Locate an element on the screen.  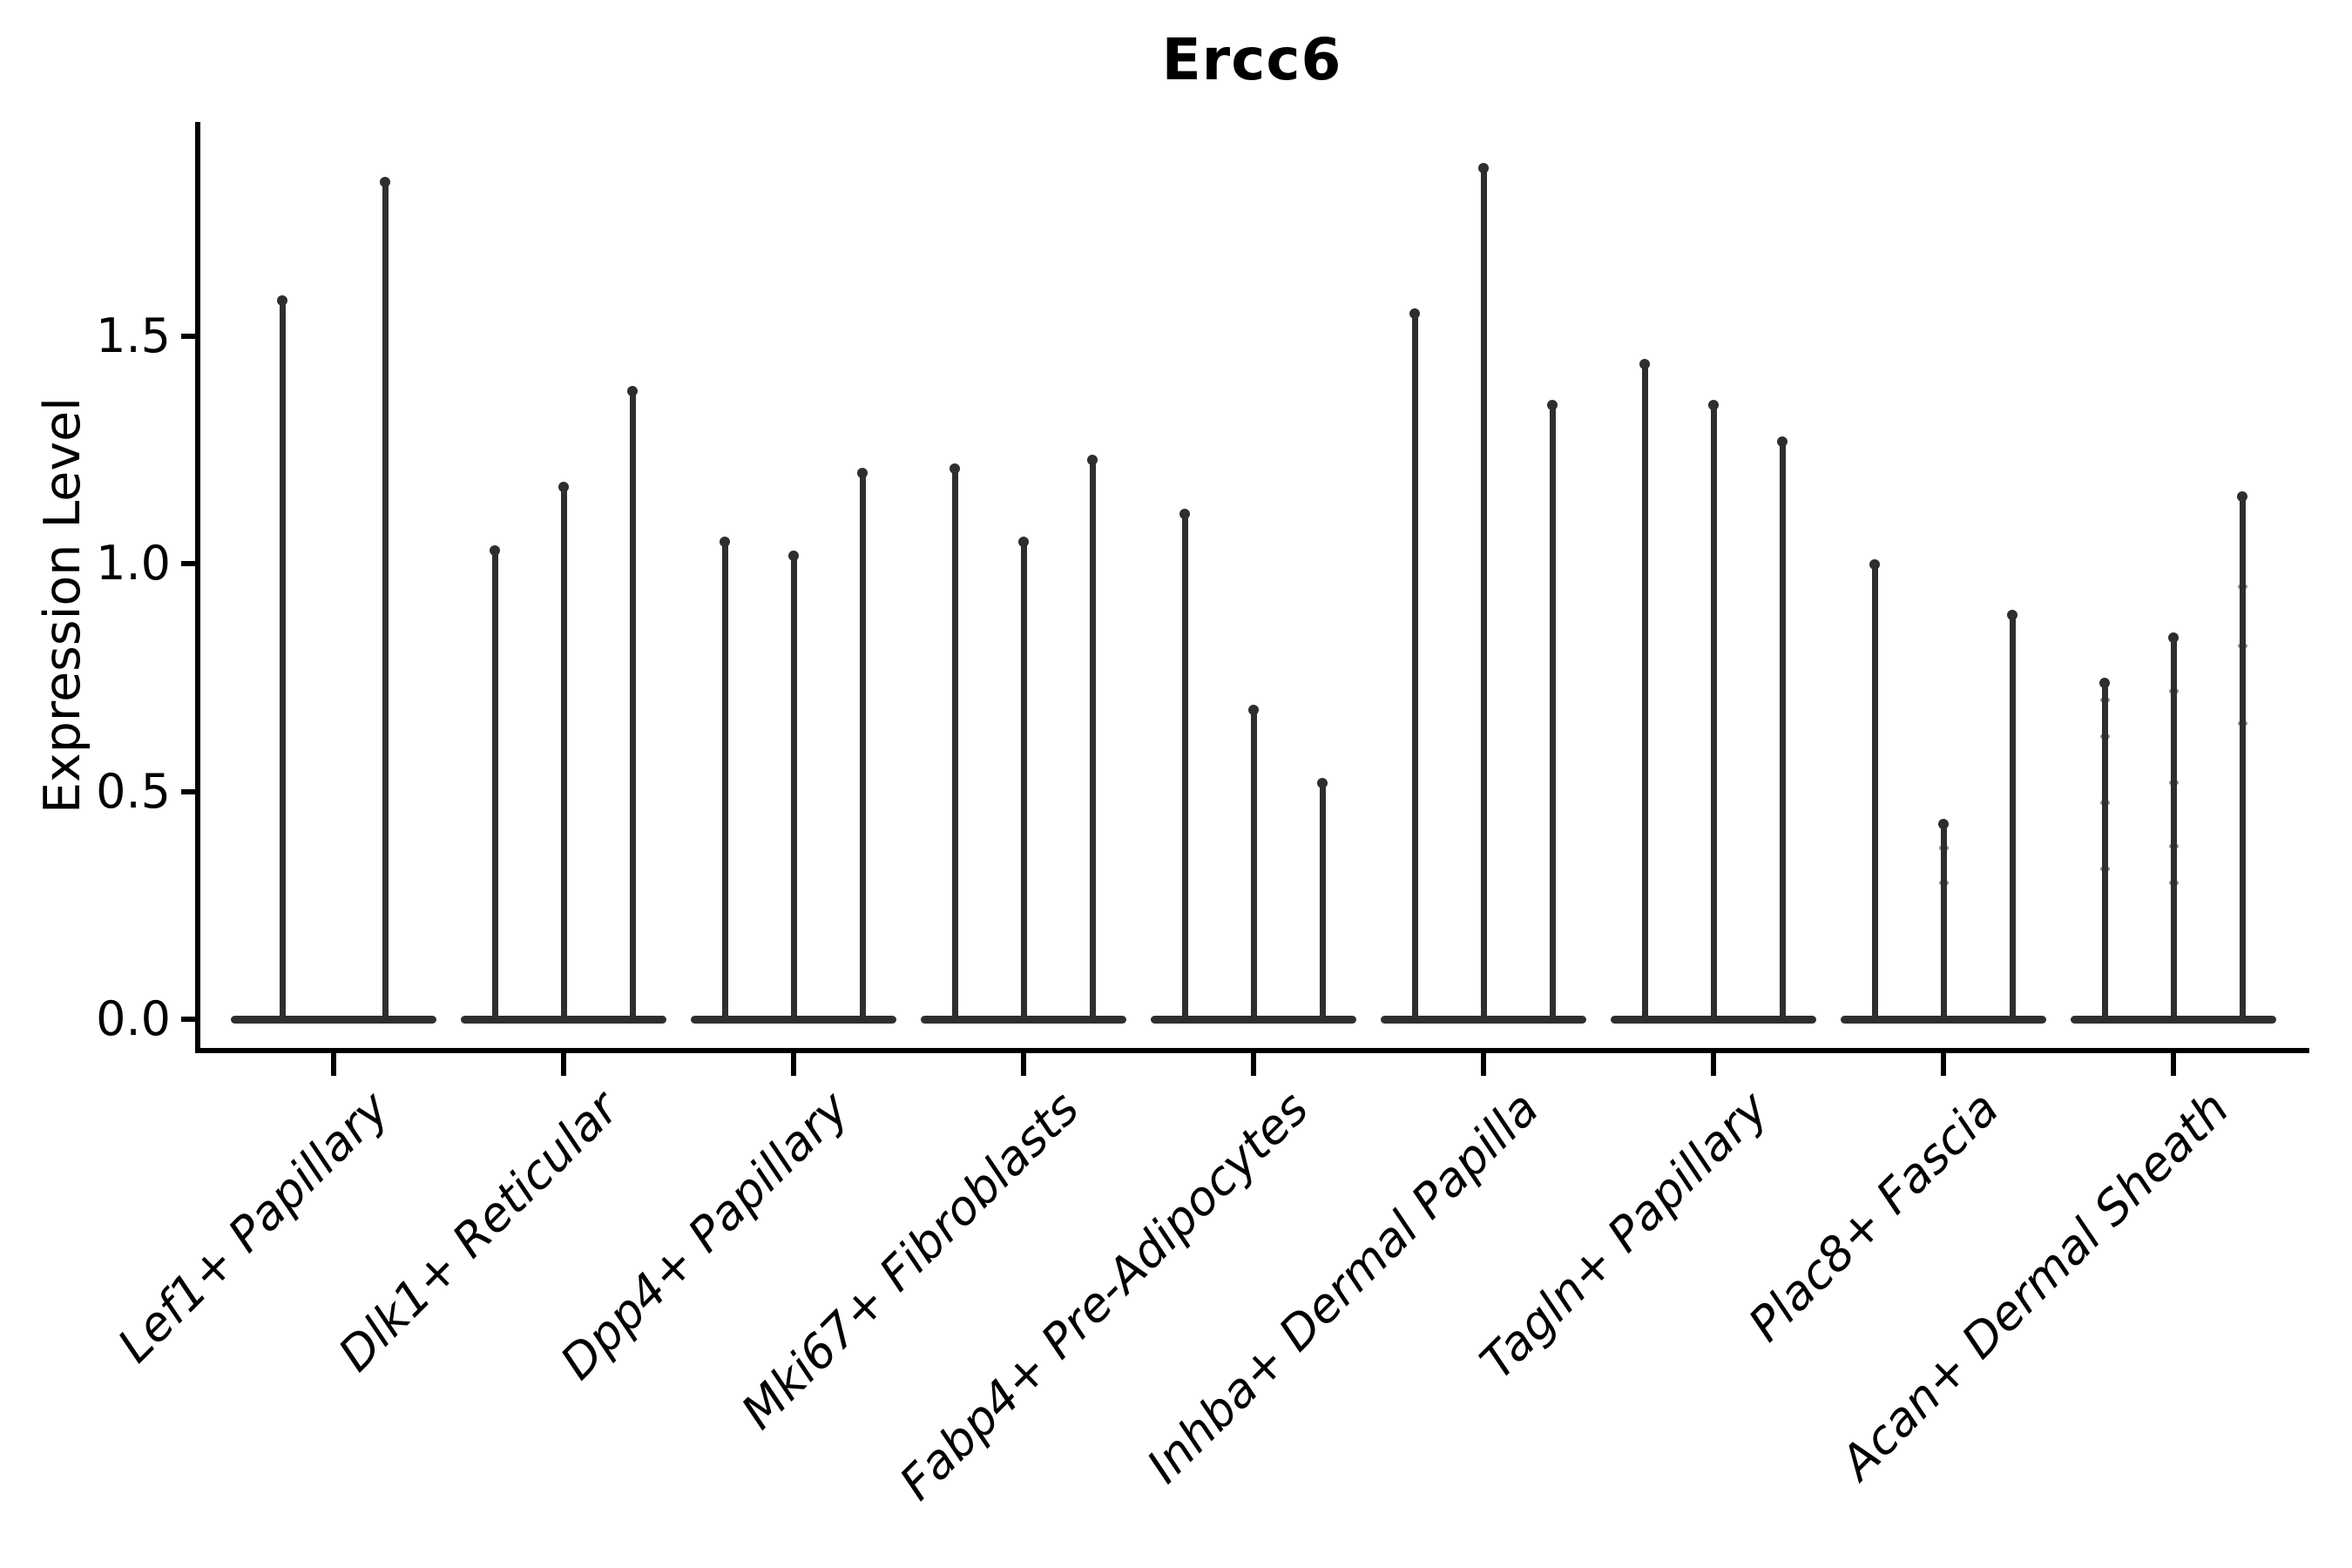
y-tick-label: 1.0 is located at coordinates (134, 564).